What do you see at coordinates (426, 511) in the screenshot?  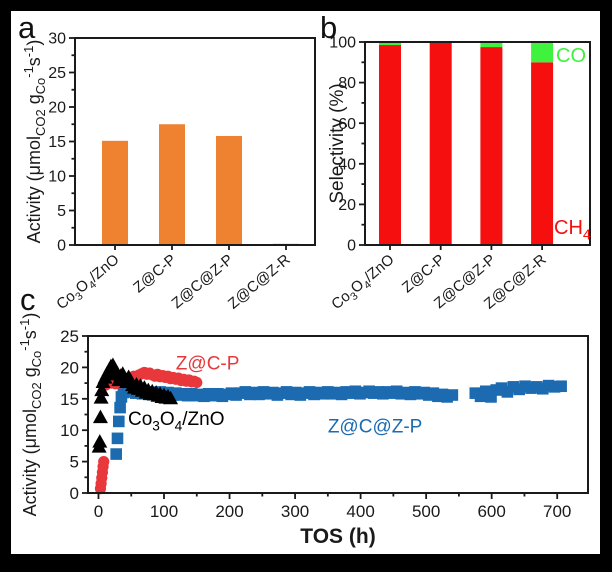 I see `x-tick-label: 500` at bounding box center [426, 511].